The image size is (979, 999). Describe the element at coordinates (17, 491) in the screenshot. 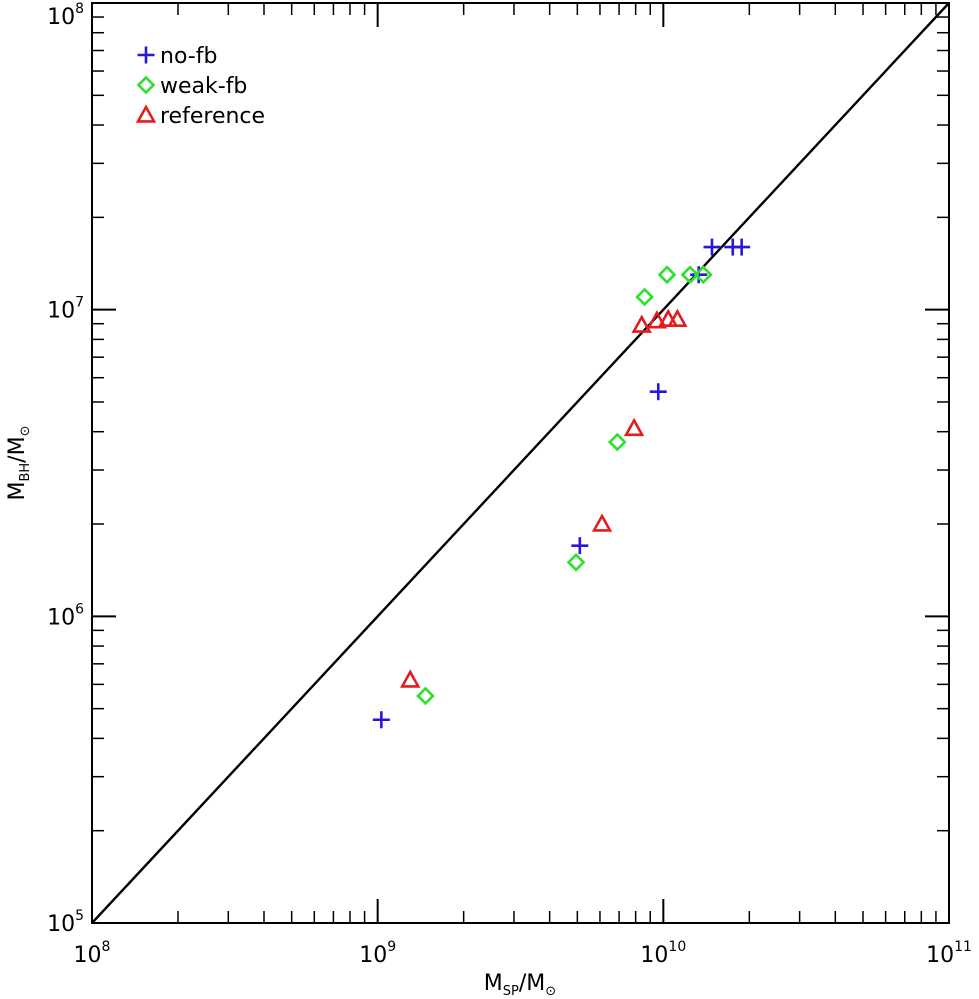

I see `y-axis-title-main: M` at that location.